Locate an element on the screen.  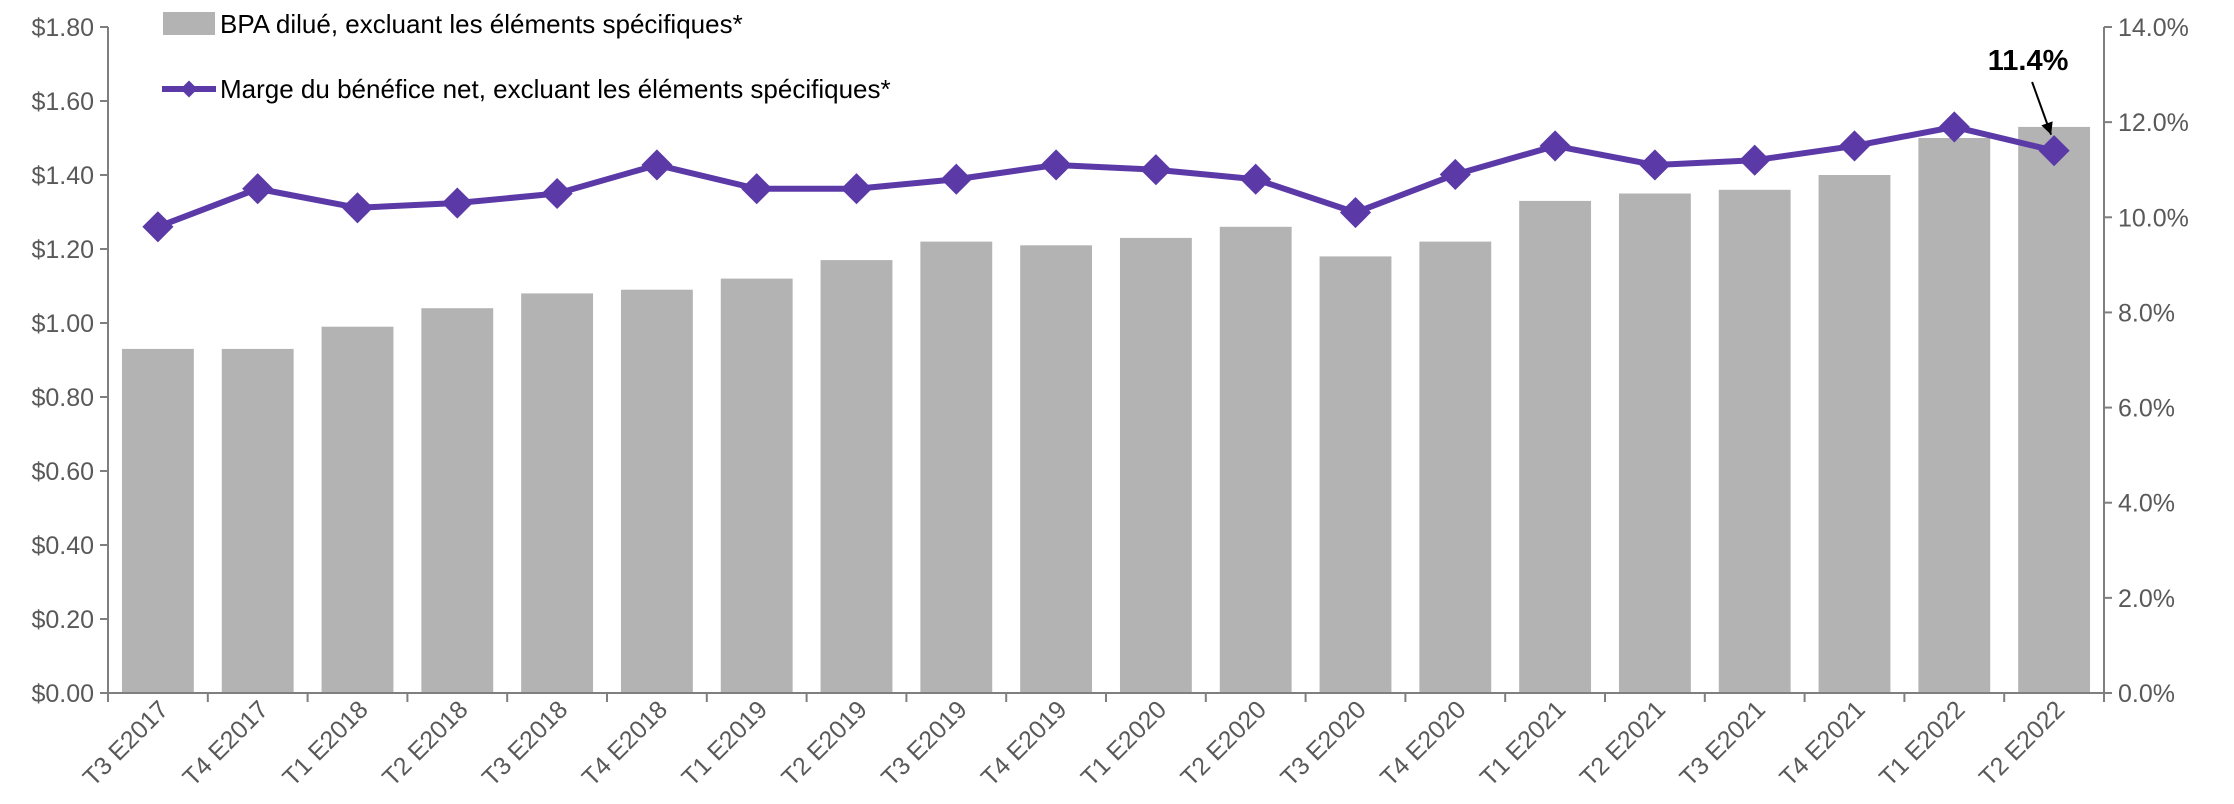
legend-line-marker is located at coordinates (189, 89).